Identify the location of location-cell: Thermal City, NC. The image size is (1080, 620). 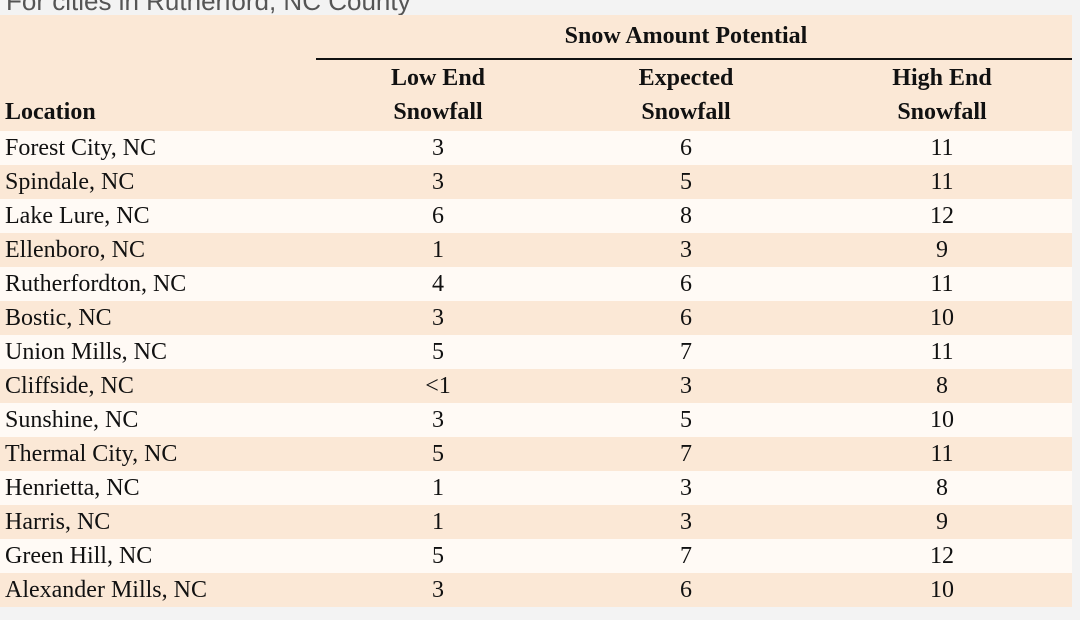
(91, 454).